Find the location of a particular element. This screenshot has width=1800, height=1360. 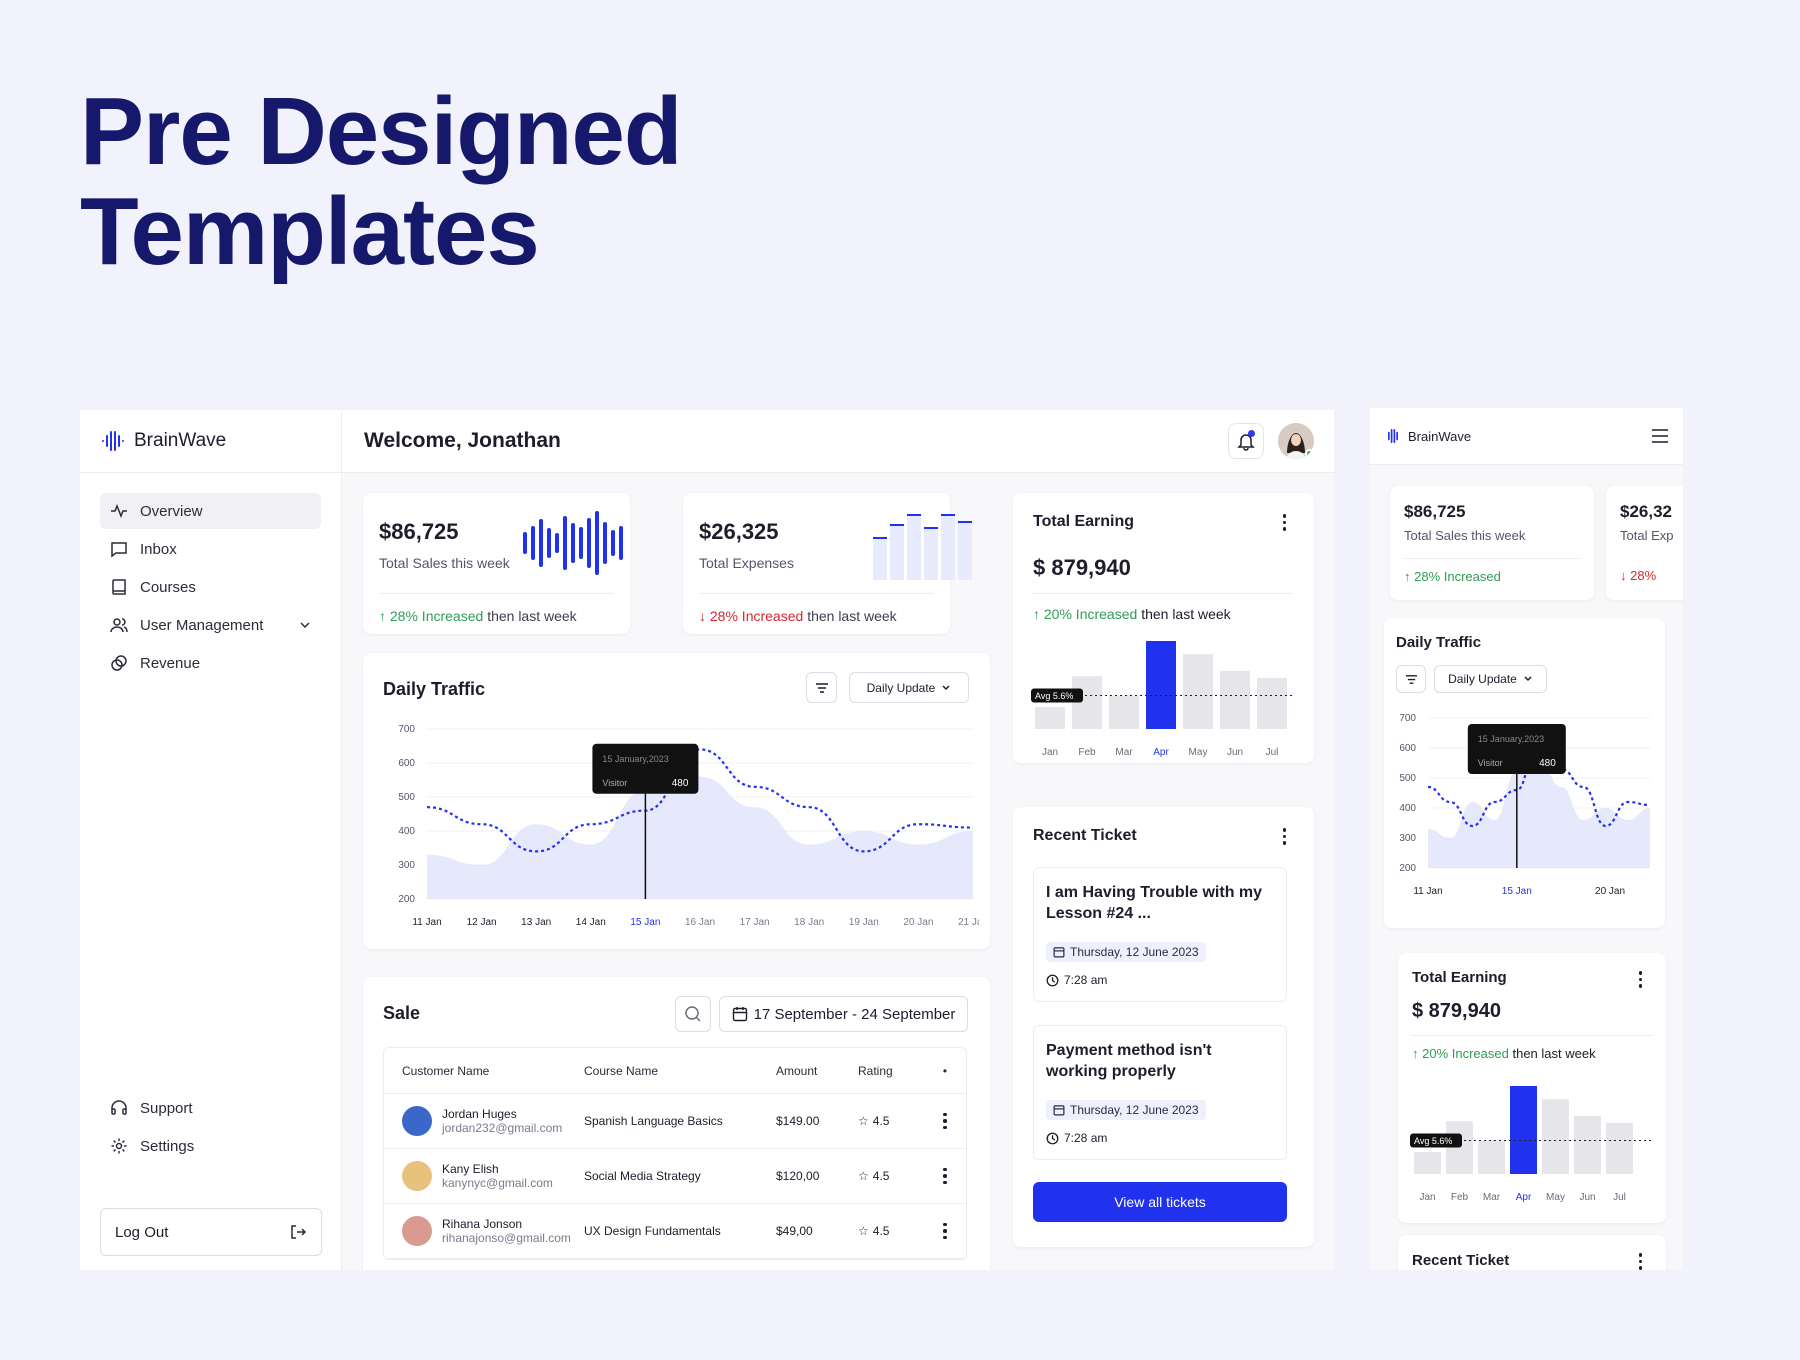

mobile-sales-value: $86,725 is located at coordinates (1435, 511).